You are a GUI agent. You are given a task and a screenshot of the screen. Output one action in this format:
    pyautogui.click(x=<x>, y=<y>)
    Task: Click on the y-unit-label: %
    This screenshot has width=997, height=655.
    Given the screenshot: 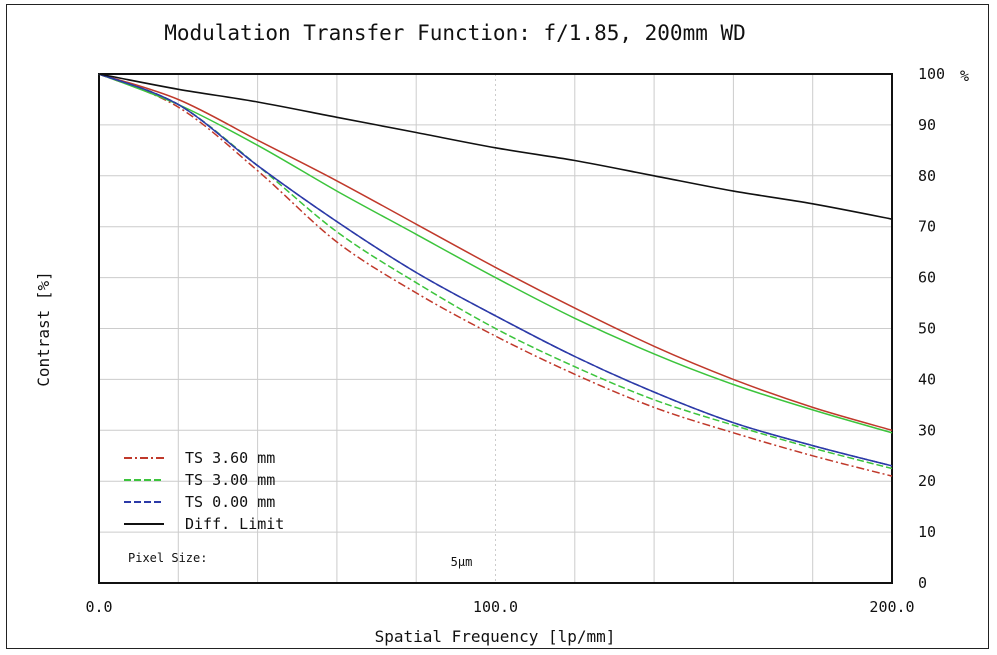 What is the action you would take?
    pyautogui.click(x=964, y=76)
    